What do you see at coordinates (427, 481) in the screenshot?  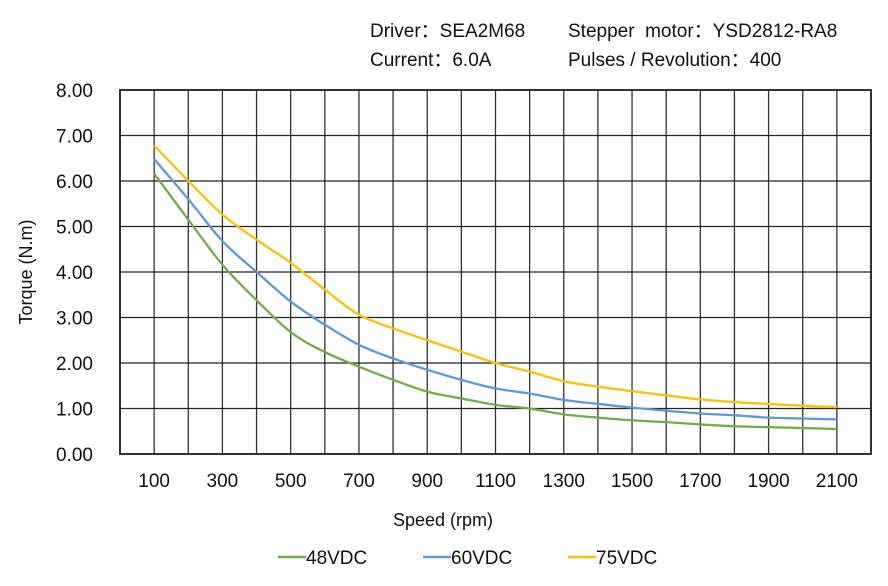 I see `x-tick-label: 900` at bounding box center [427, 481].